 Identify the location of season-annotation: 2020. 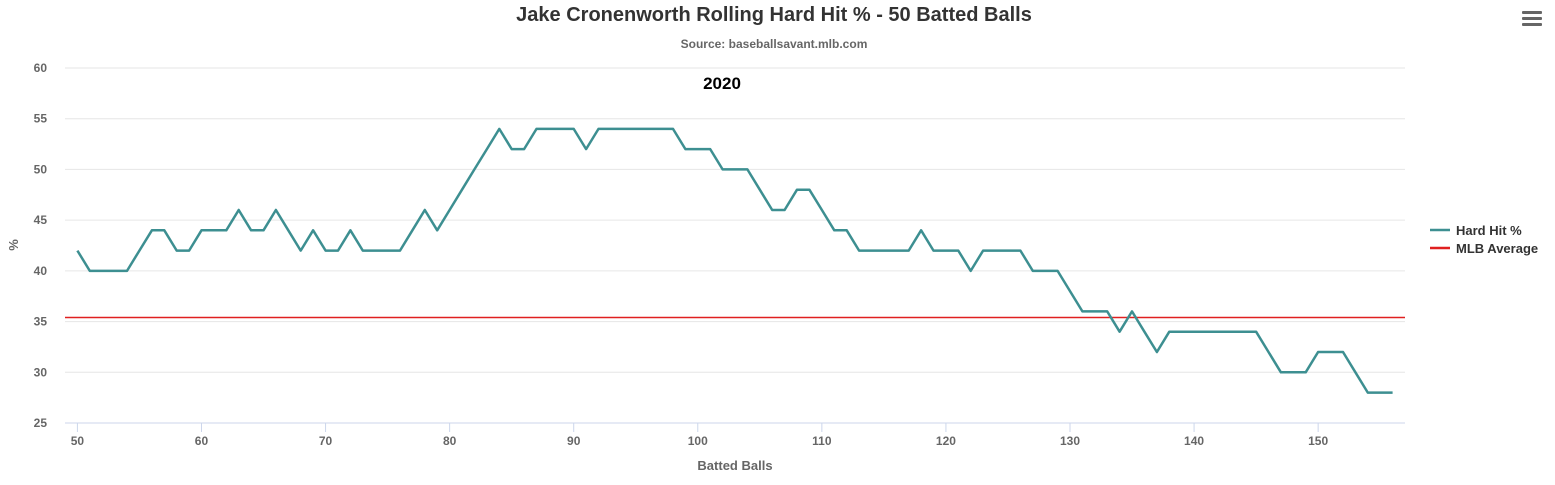
(722, 83).